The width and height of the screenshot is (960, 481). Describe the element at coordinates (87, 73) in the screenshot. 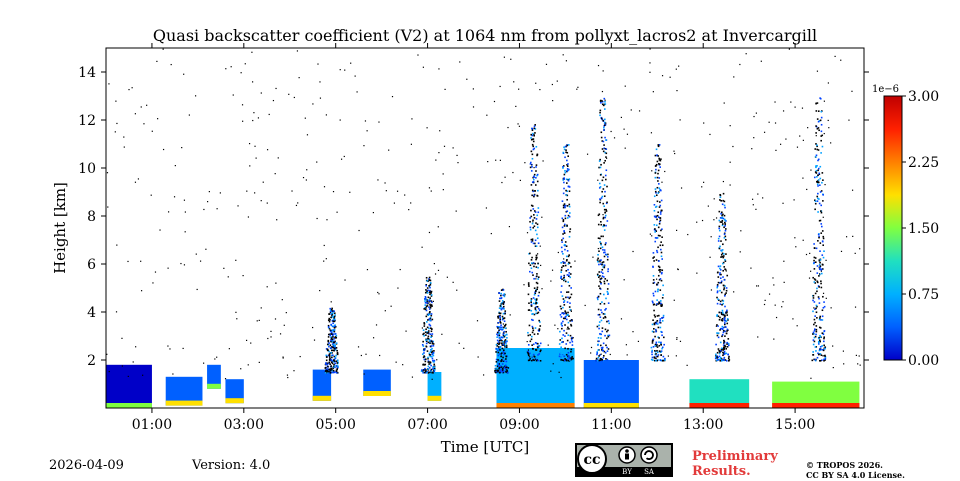

I see `y-tick-label-6: 14` at that location.